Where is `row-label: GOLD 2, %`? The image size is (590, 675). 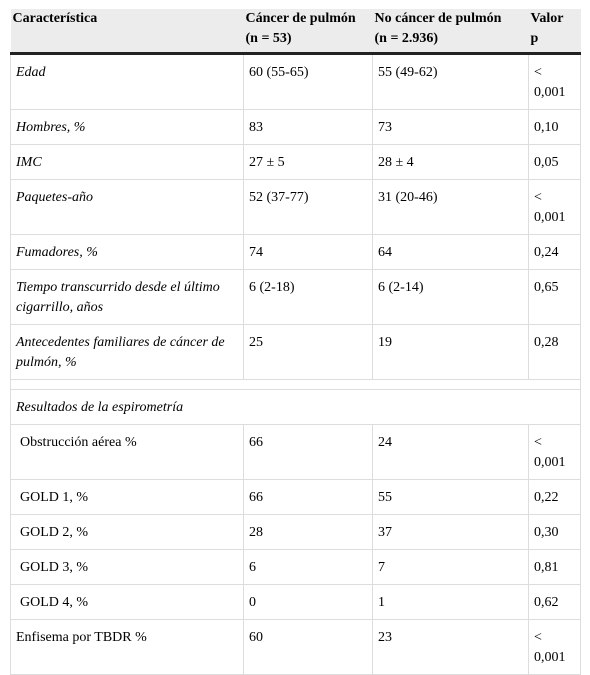
row-label: GOLD 2, % is located at coordinates (127, 532).